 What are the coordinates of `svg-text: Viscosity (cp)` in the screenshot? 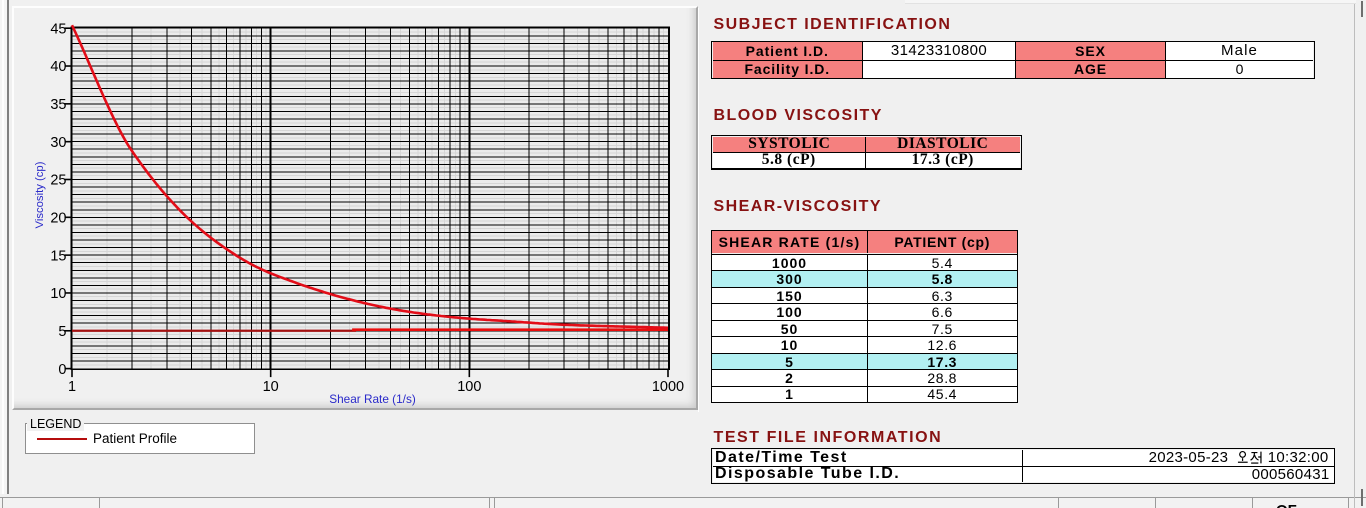 It's located at (40, 194).